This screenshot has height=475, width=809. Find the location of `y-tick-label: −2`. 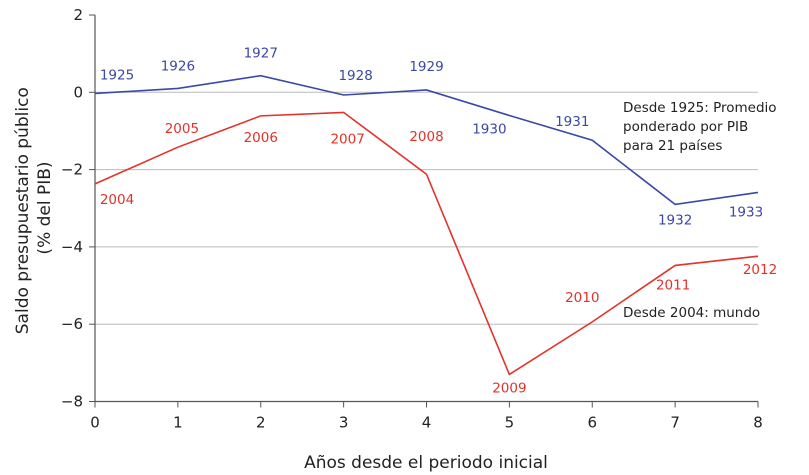

y-tick-label: −2 is located at coordinates (72, 170).